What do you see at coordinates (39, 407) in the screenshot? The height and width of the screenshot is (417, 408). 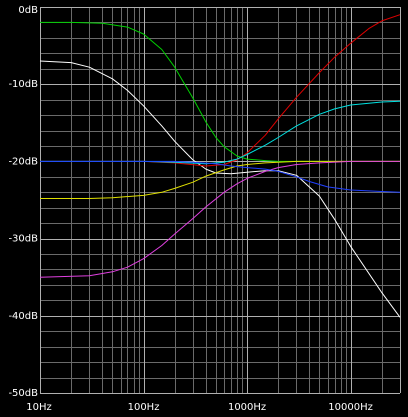 I see `x-tick-label: 10Hz` at bounding box center [39, 407].